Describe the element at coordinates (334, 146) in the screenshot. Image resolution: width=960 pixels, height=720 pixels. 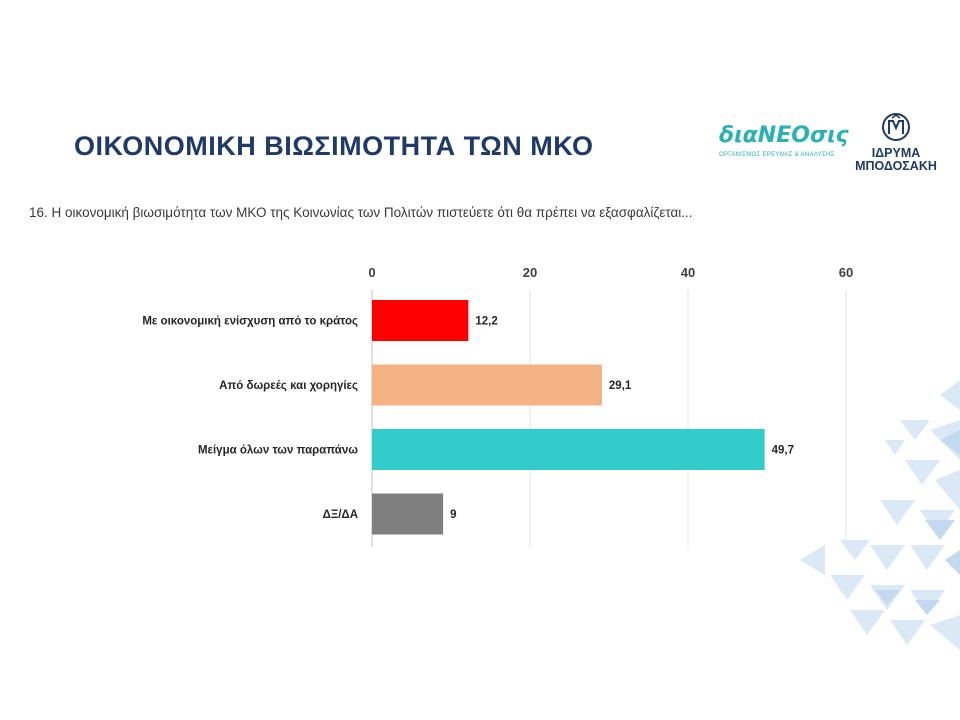
I see `page-title: ΟΙΚΟΝΟΜΙΚΗ ΒΙΩΣΙΜΟΤΗΤΑ ΤΩΝ ΜΚΟ` at that location.